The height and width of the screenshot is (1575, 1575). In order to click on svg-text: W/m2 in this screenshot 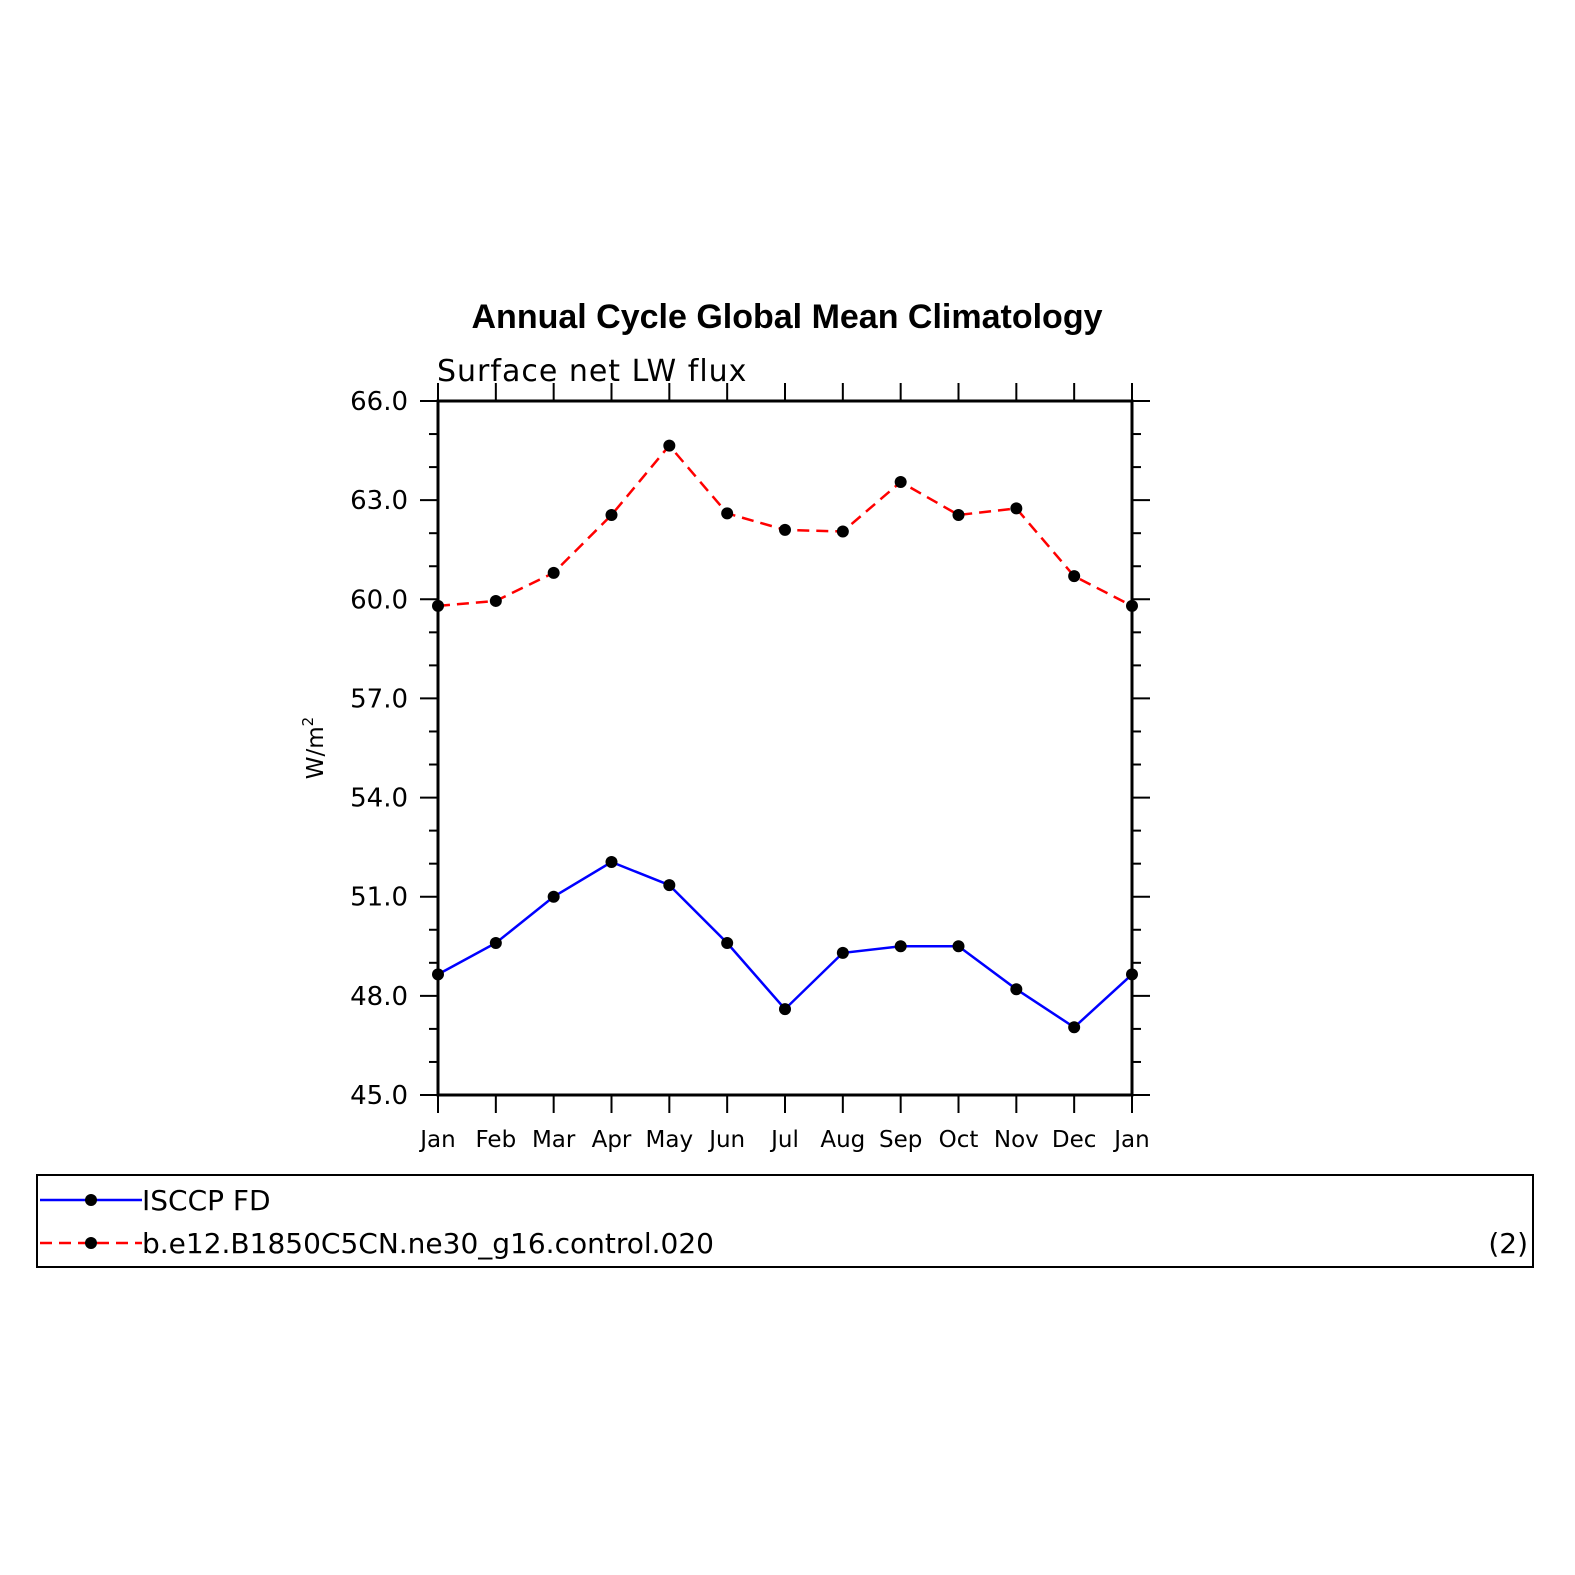, I will do `click(314, 748)`.